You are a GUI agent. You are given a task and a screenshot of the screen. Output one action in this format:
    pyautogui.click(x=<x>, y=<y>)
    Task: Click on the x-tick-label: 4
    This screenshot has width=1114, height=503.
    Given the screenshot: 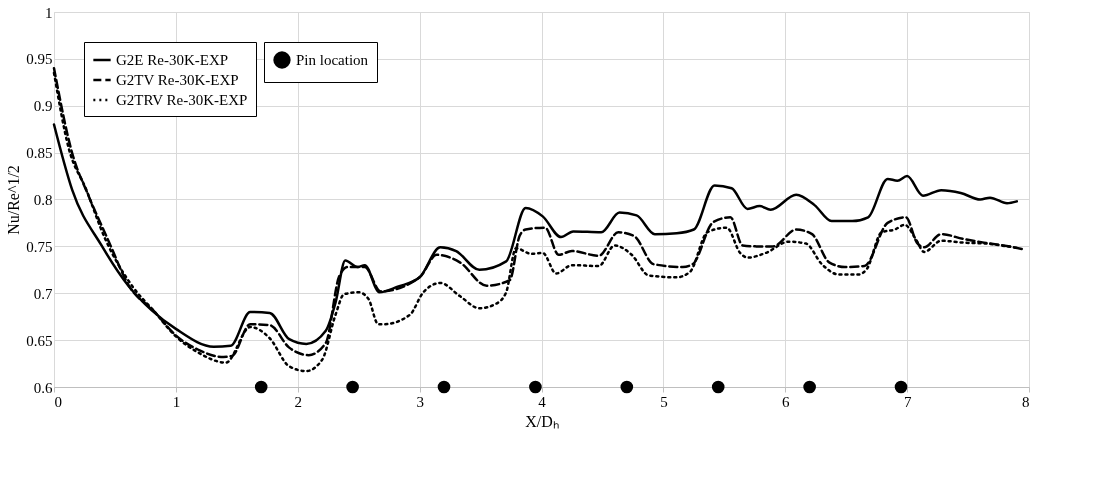 What is the action you would take?
    pyautogui.click(x=542, y=401)
    